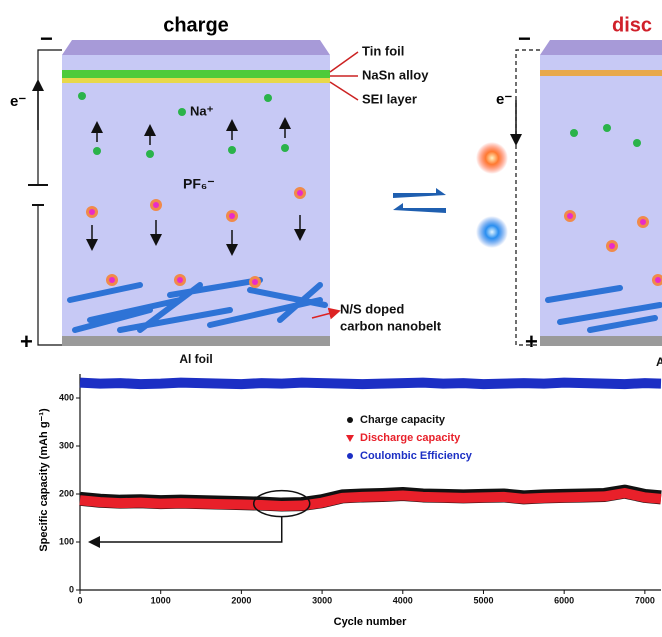  Describe the element at coordinates (645, 600) in the screenshot. I see `x-tick-label: 7000` at that location.